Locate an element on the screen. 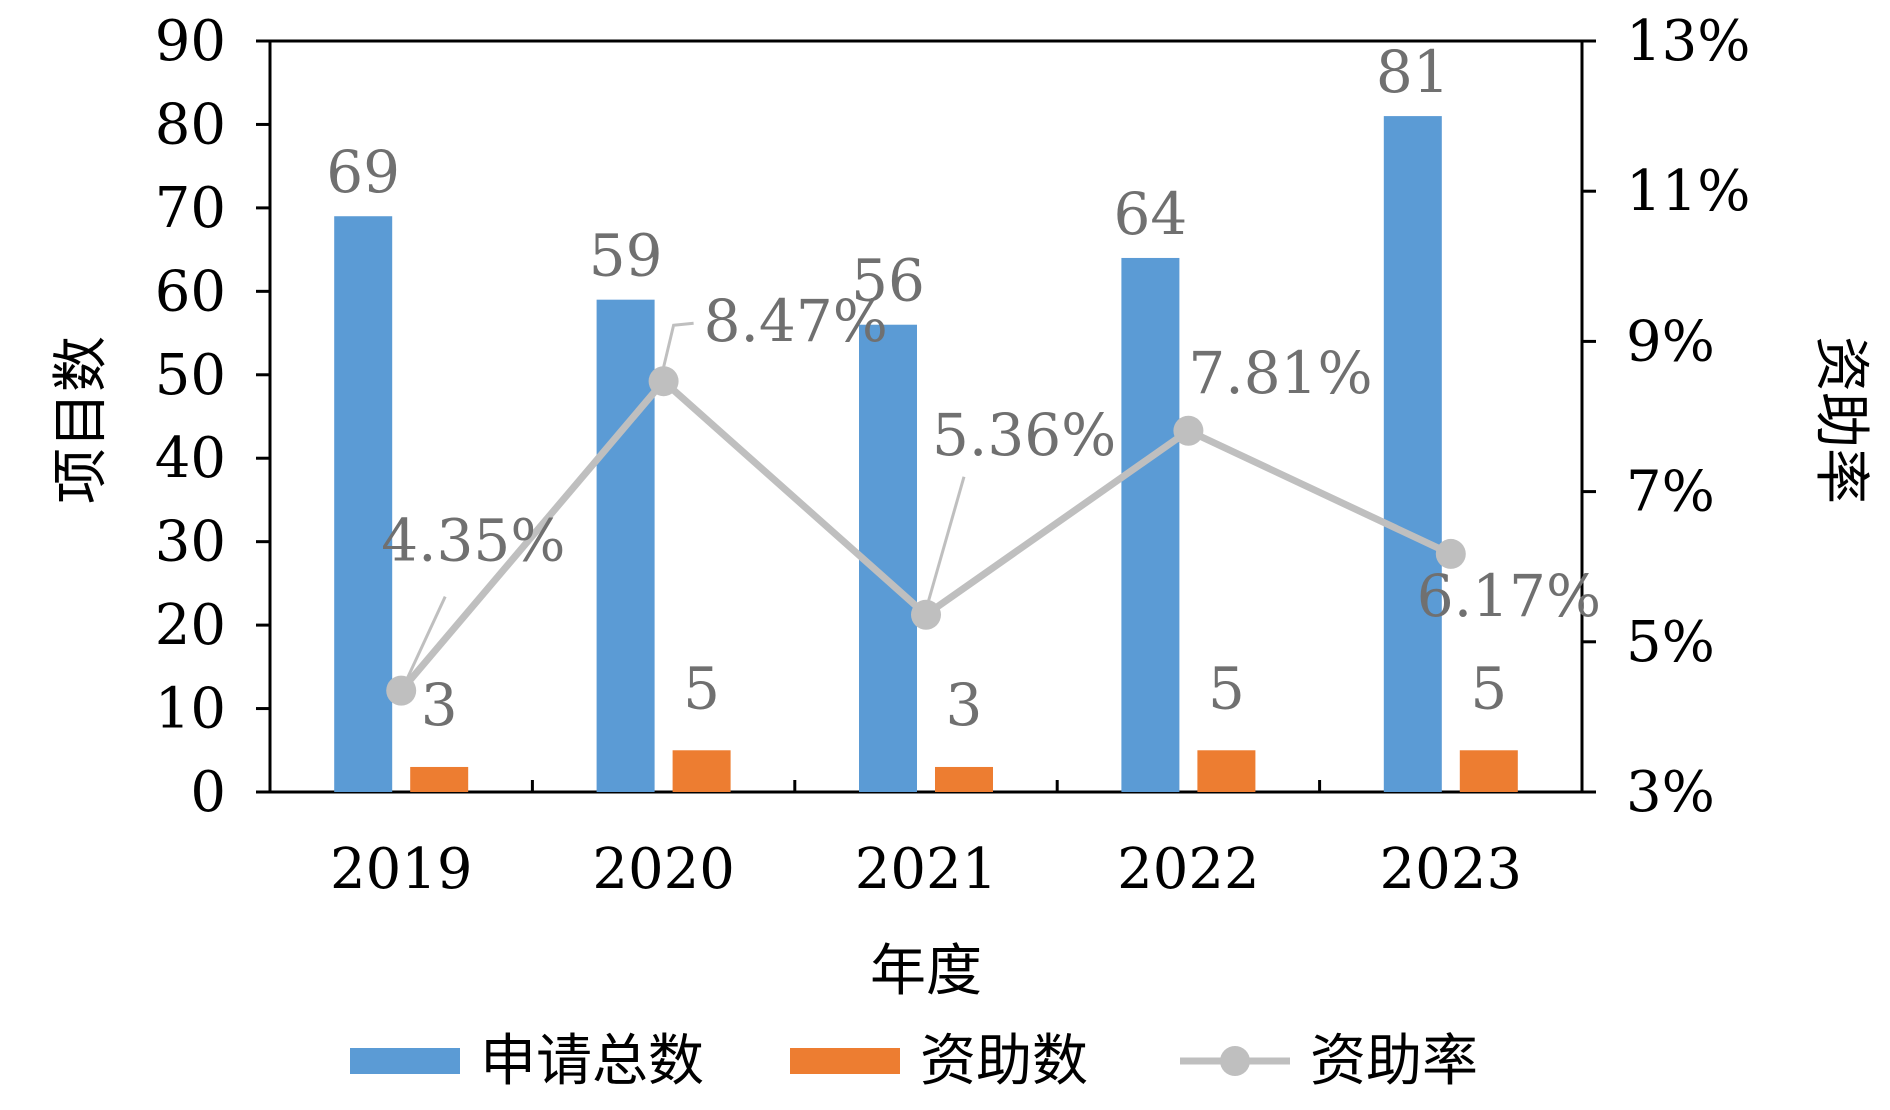  y2-tick-label: 5% is located at coordinates (1670, 642).